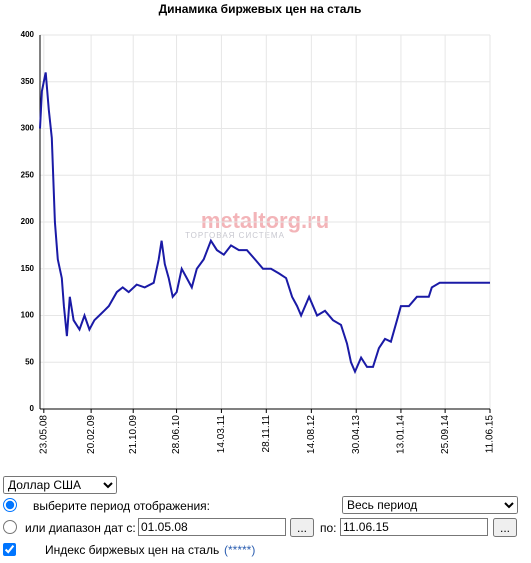  Describe the element at coordinates (490, 434) in the screenshot. I see `x-tick-label: 11.06.15` at that location.